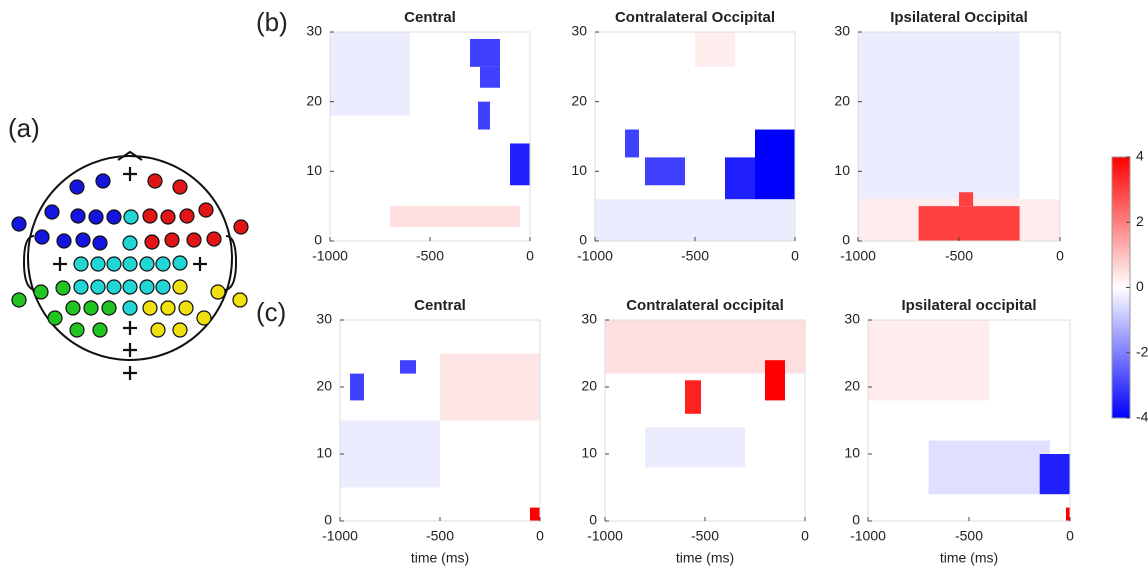 This screenshot has height=572, width=1148. Describe the element at coordinates (130, 258) in the screenshot. I see `head-outline` at that location.